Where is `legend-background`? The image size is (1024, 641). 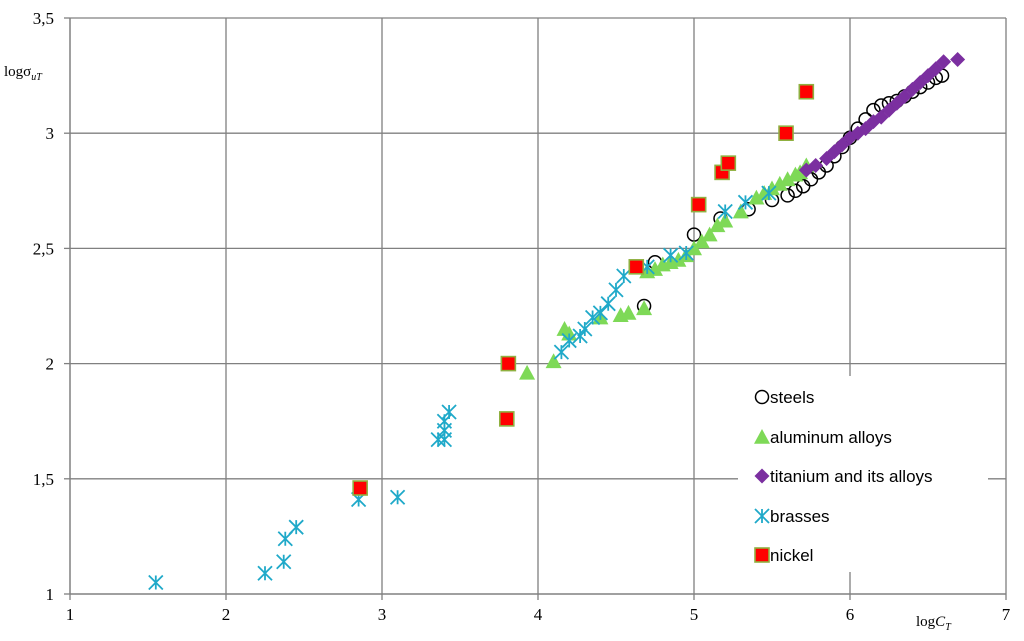 legend-background is located at coordinates (863, 474).